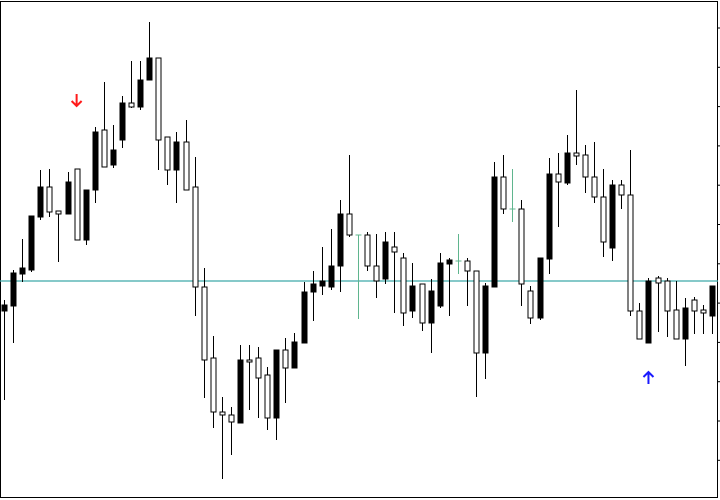  I want to click on arrow-up-icon, so click(648, 377).